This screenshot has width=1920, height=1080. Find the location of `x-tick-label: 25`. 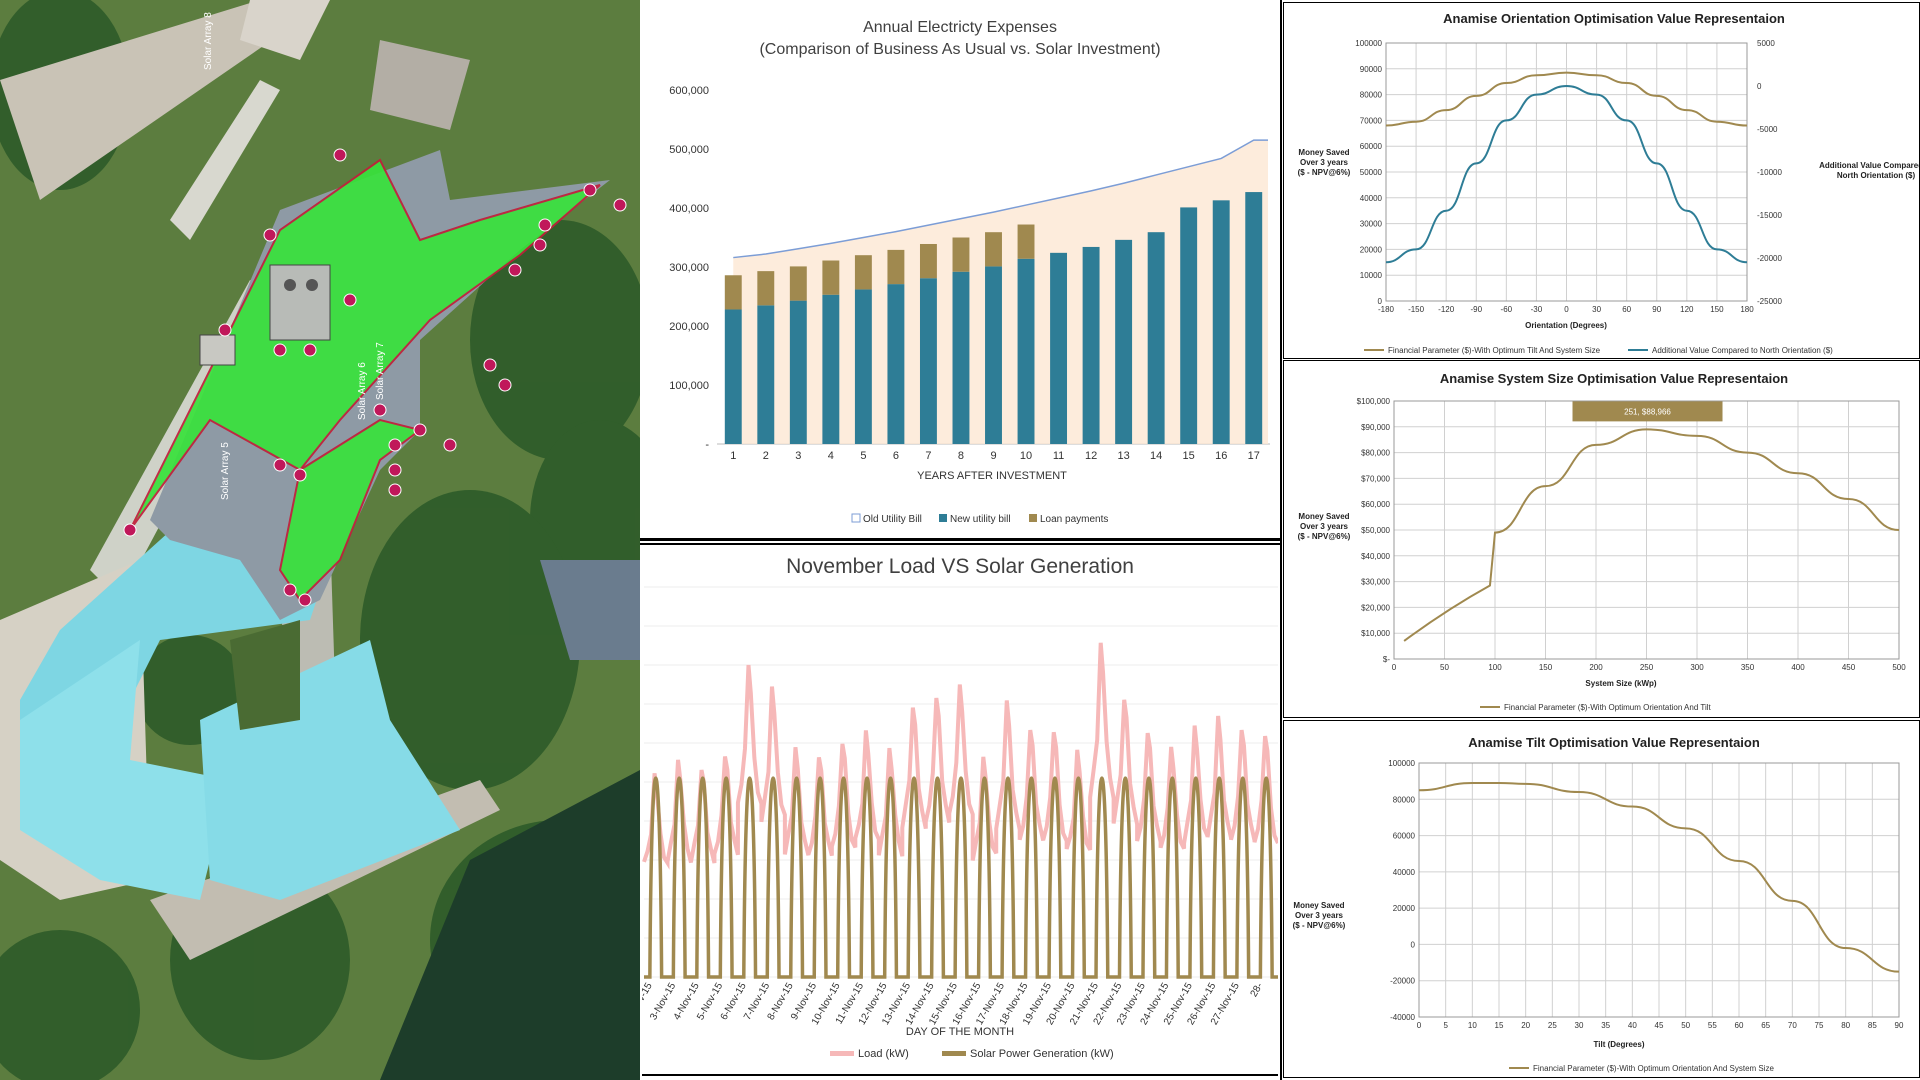

x-tick-label: 25 is located at coordinates (1552, 1025).